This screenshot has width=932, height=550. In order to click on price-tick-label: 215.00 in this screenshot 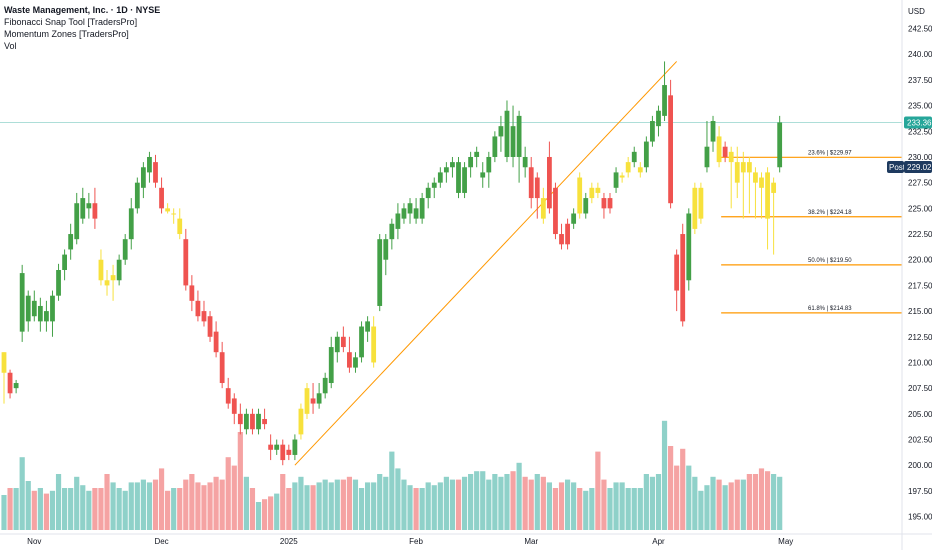, I will do `click(920, 311)`.